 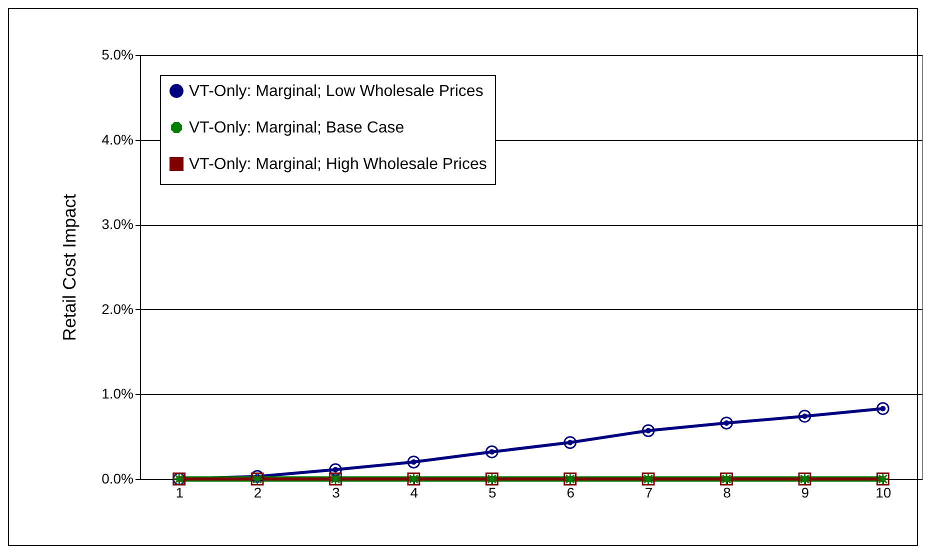 What do you see at coordinates (648, 492) in the screenshot?
I see `x-tick-label: 7` at bounding box center [648, 492].